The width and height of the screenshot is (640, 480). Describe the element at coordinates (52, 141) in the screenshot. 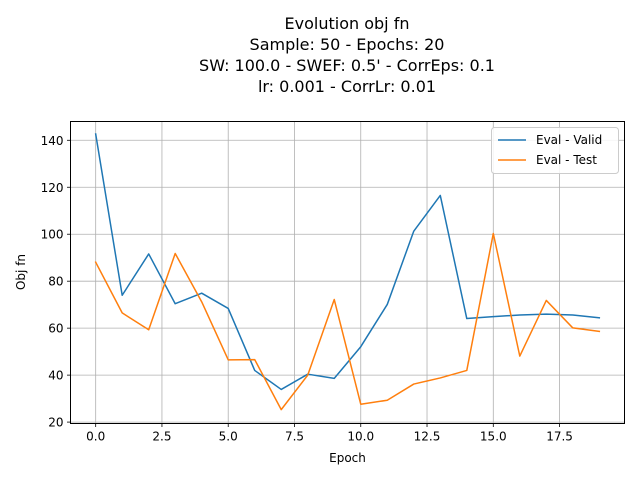

I see `y-tick-label: 140` at that location.